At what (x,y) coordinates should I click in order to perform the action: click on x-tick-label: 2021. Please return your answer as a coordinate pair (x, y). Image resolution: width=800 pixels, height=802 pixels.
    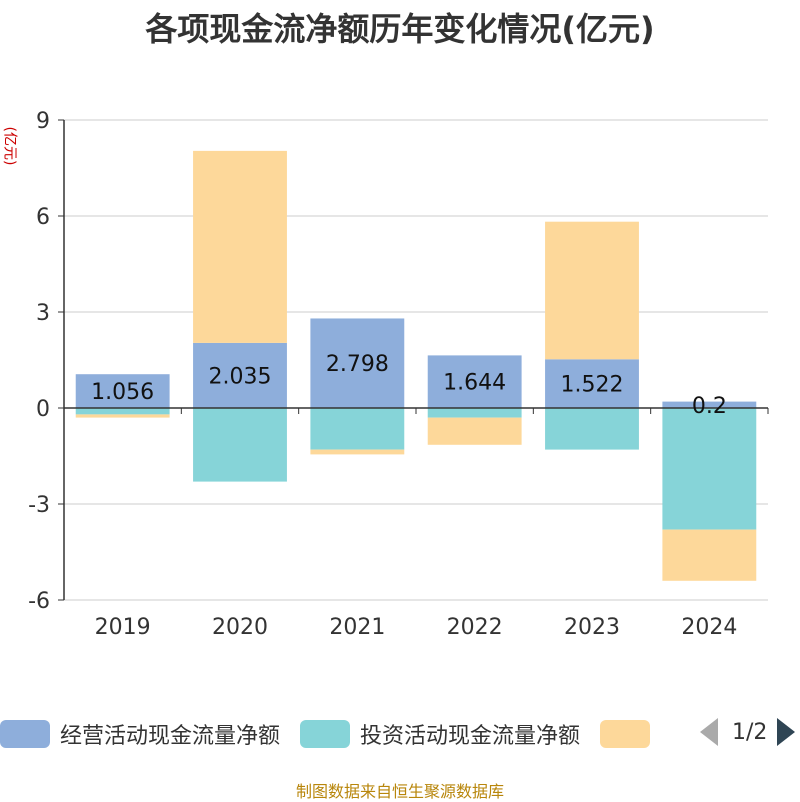
    Looking at the image, I should click on (357, 627).